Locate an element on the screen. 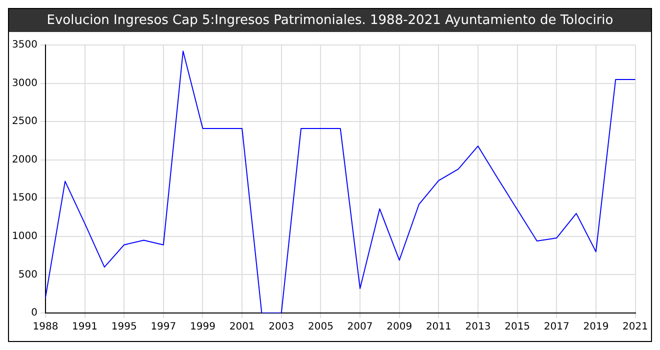 The width and height of the screenshot is (660, 350). x-tick-label: 1997 is located at coordinates (163, 327).